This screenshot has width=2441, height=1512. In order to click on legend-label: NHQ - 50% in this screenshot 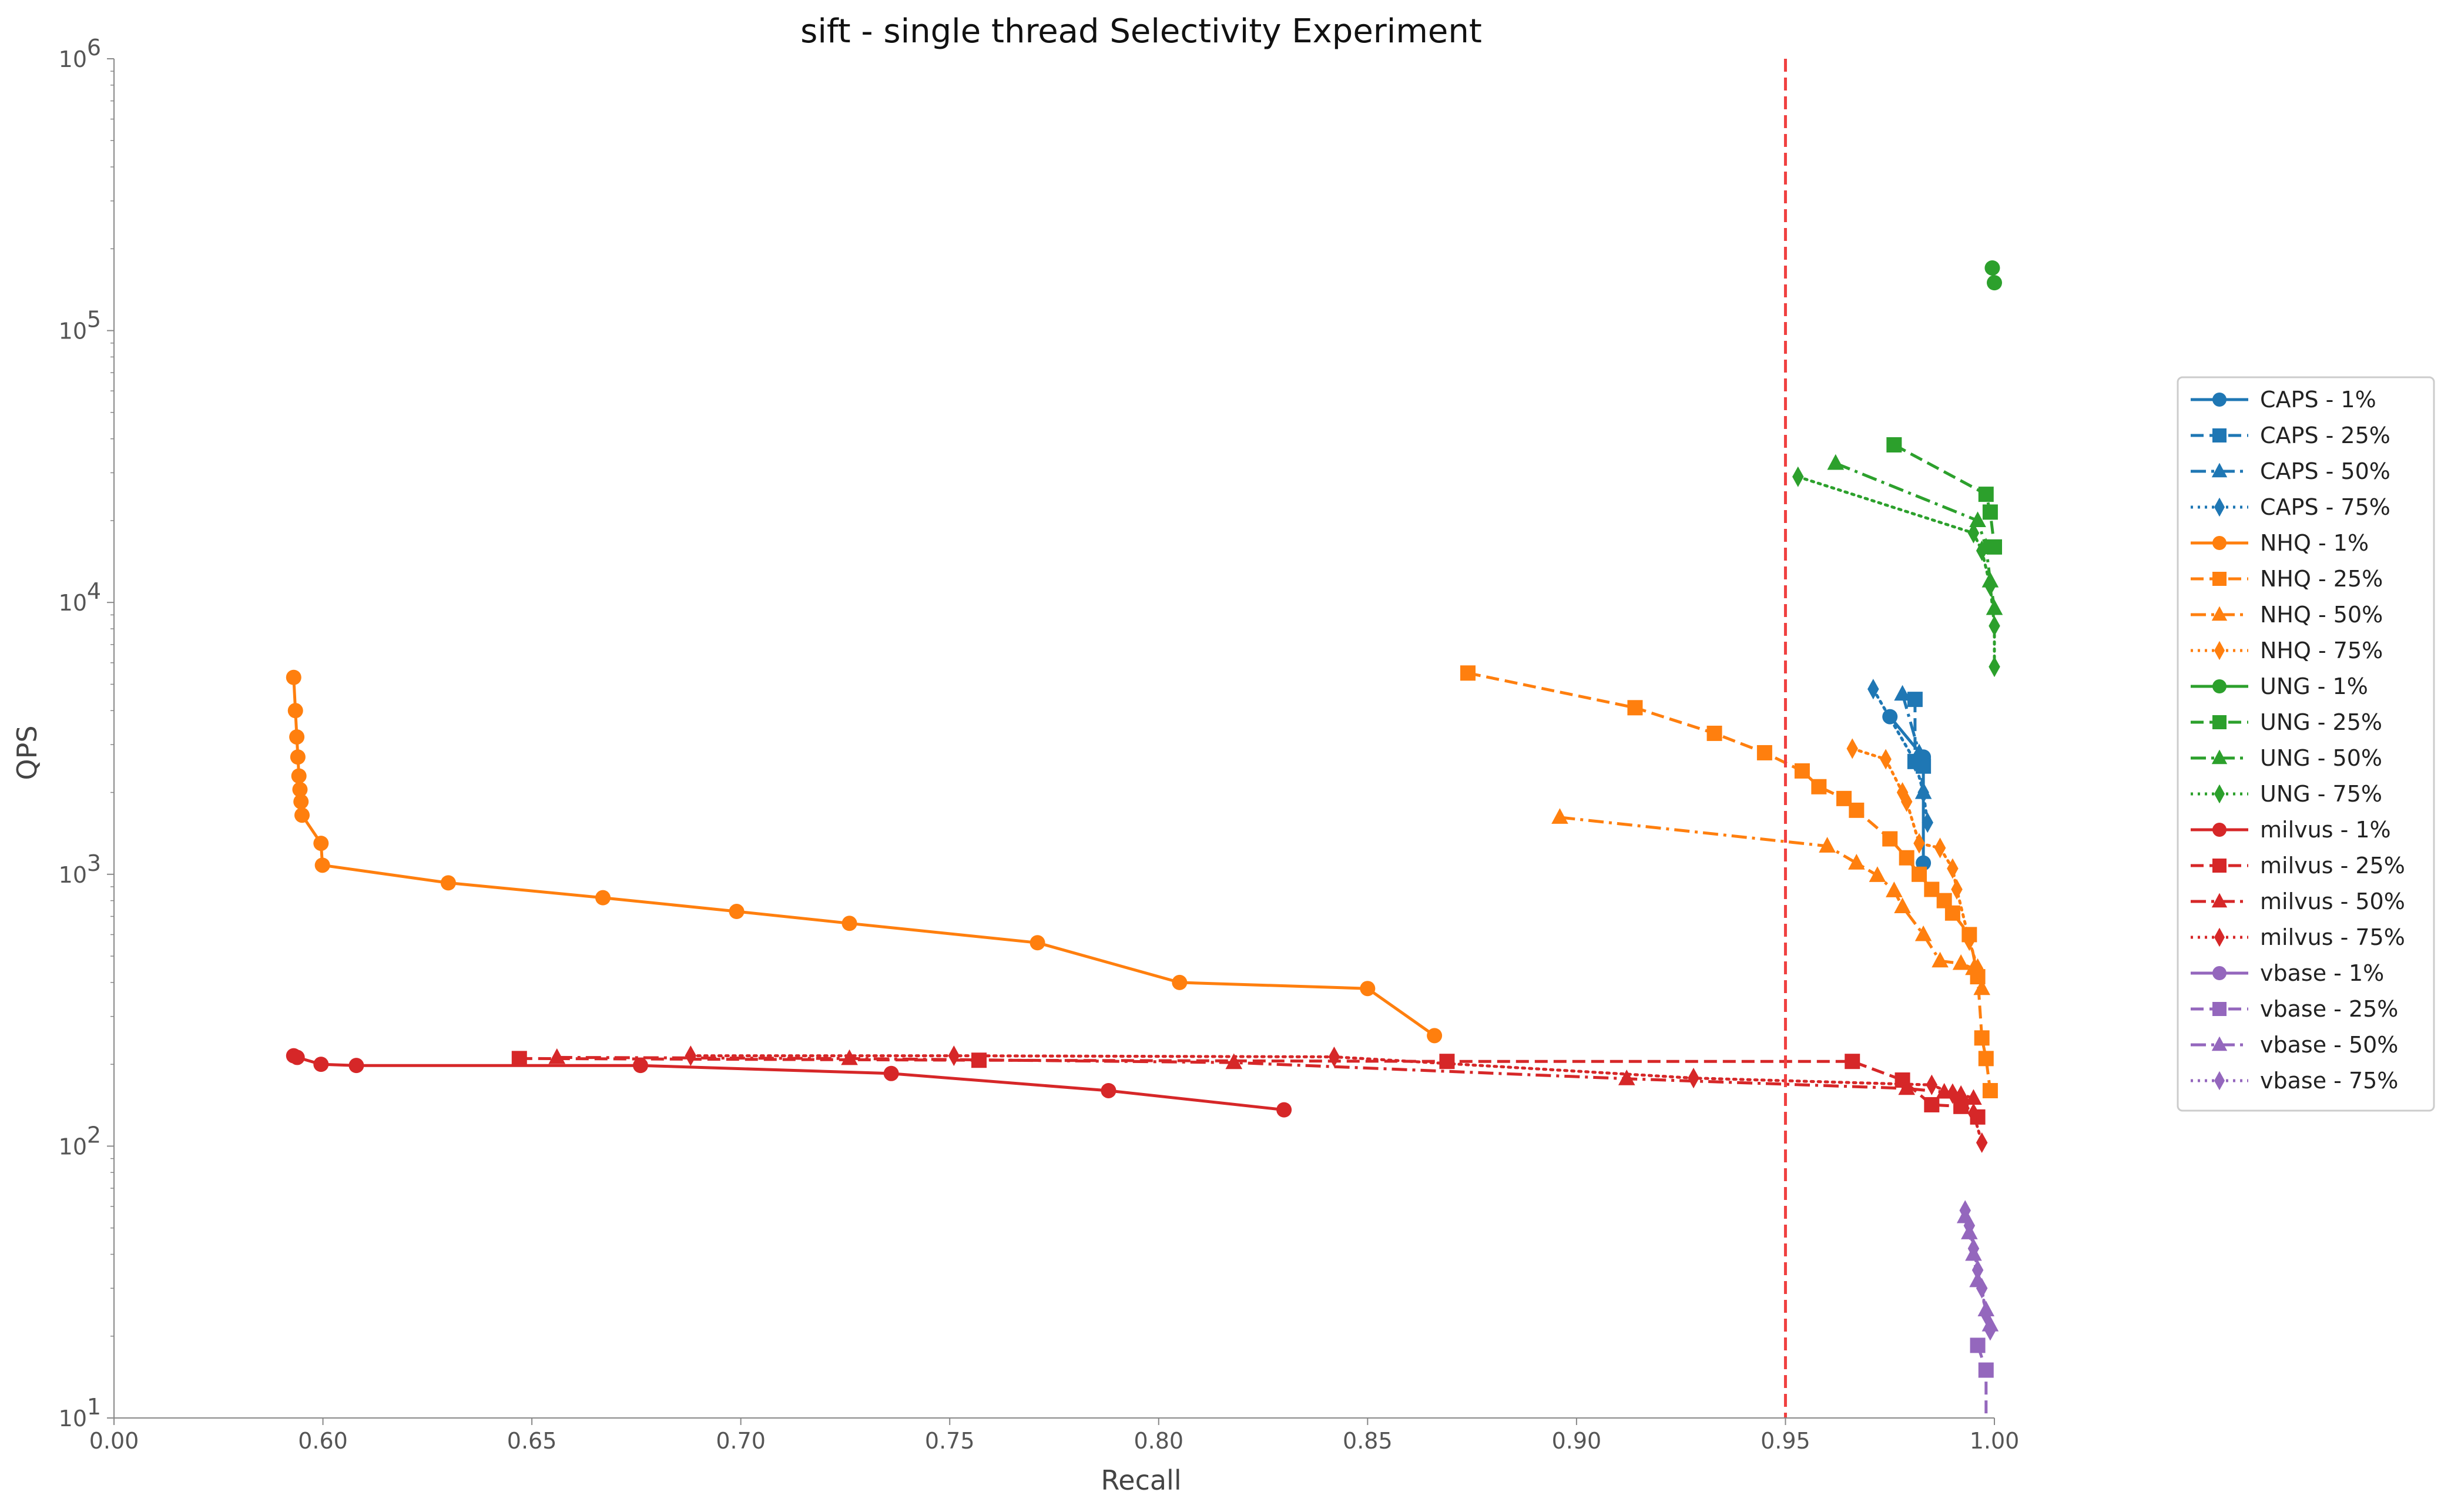, I will do `click(2321, 615)`.